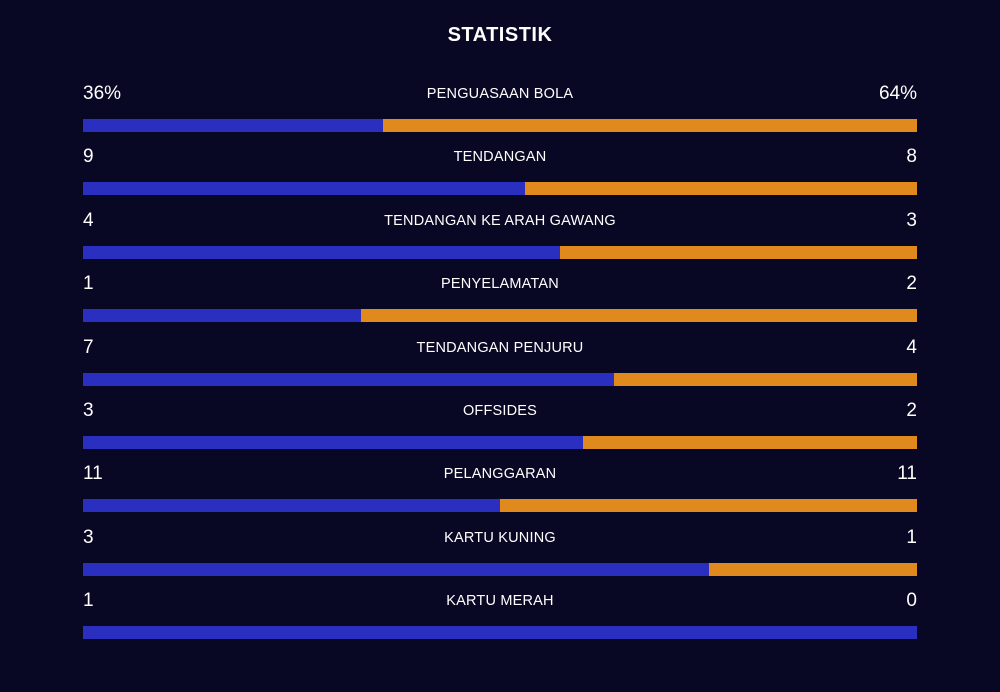  Describe the element at coordinates (88, 347) in the screenshot. I see `home-value: 7` at that location.